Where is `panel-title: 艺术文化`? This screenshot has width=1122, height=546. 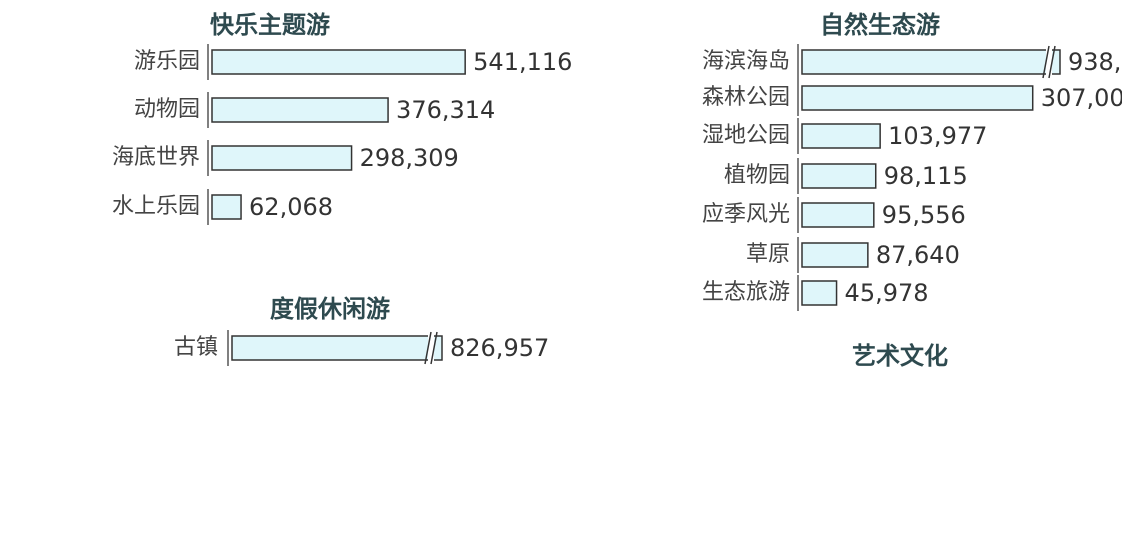 panel-title: 艺术文化 is located at coordinates (900, 356).